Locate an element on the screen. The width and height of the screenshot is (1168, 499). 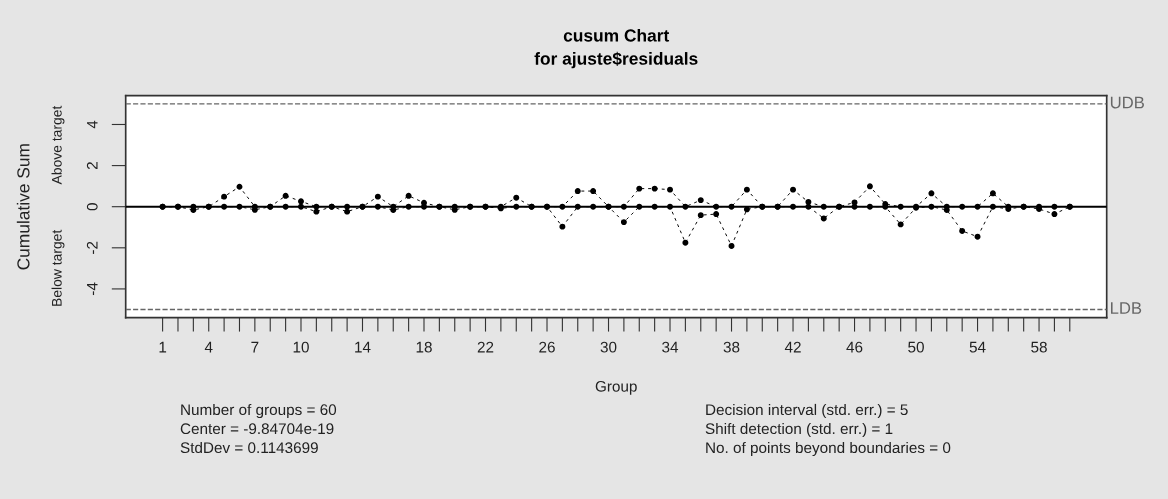
y-axis-title: Cumulative Sum is located at coordinates (23, 207).